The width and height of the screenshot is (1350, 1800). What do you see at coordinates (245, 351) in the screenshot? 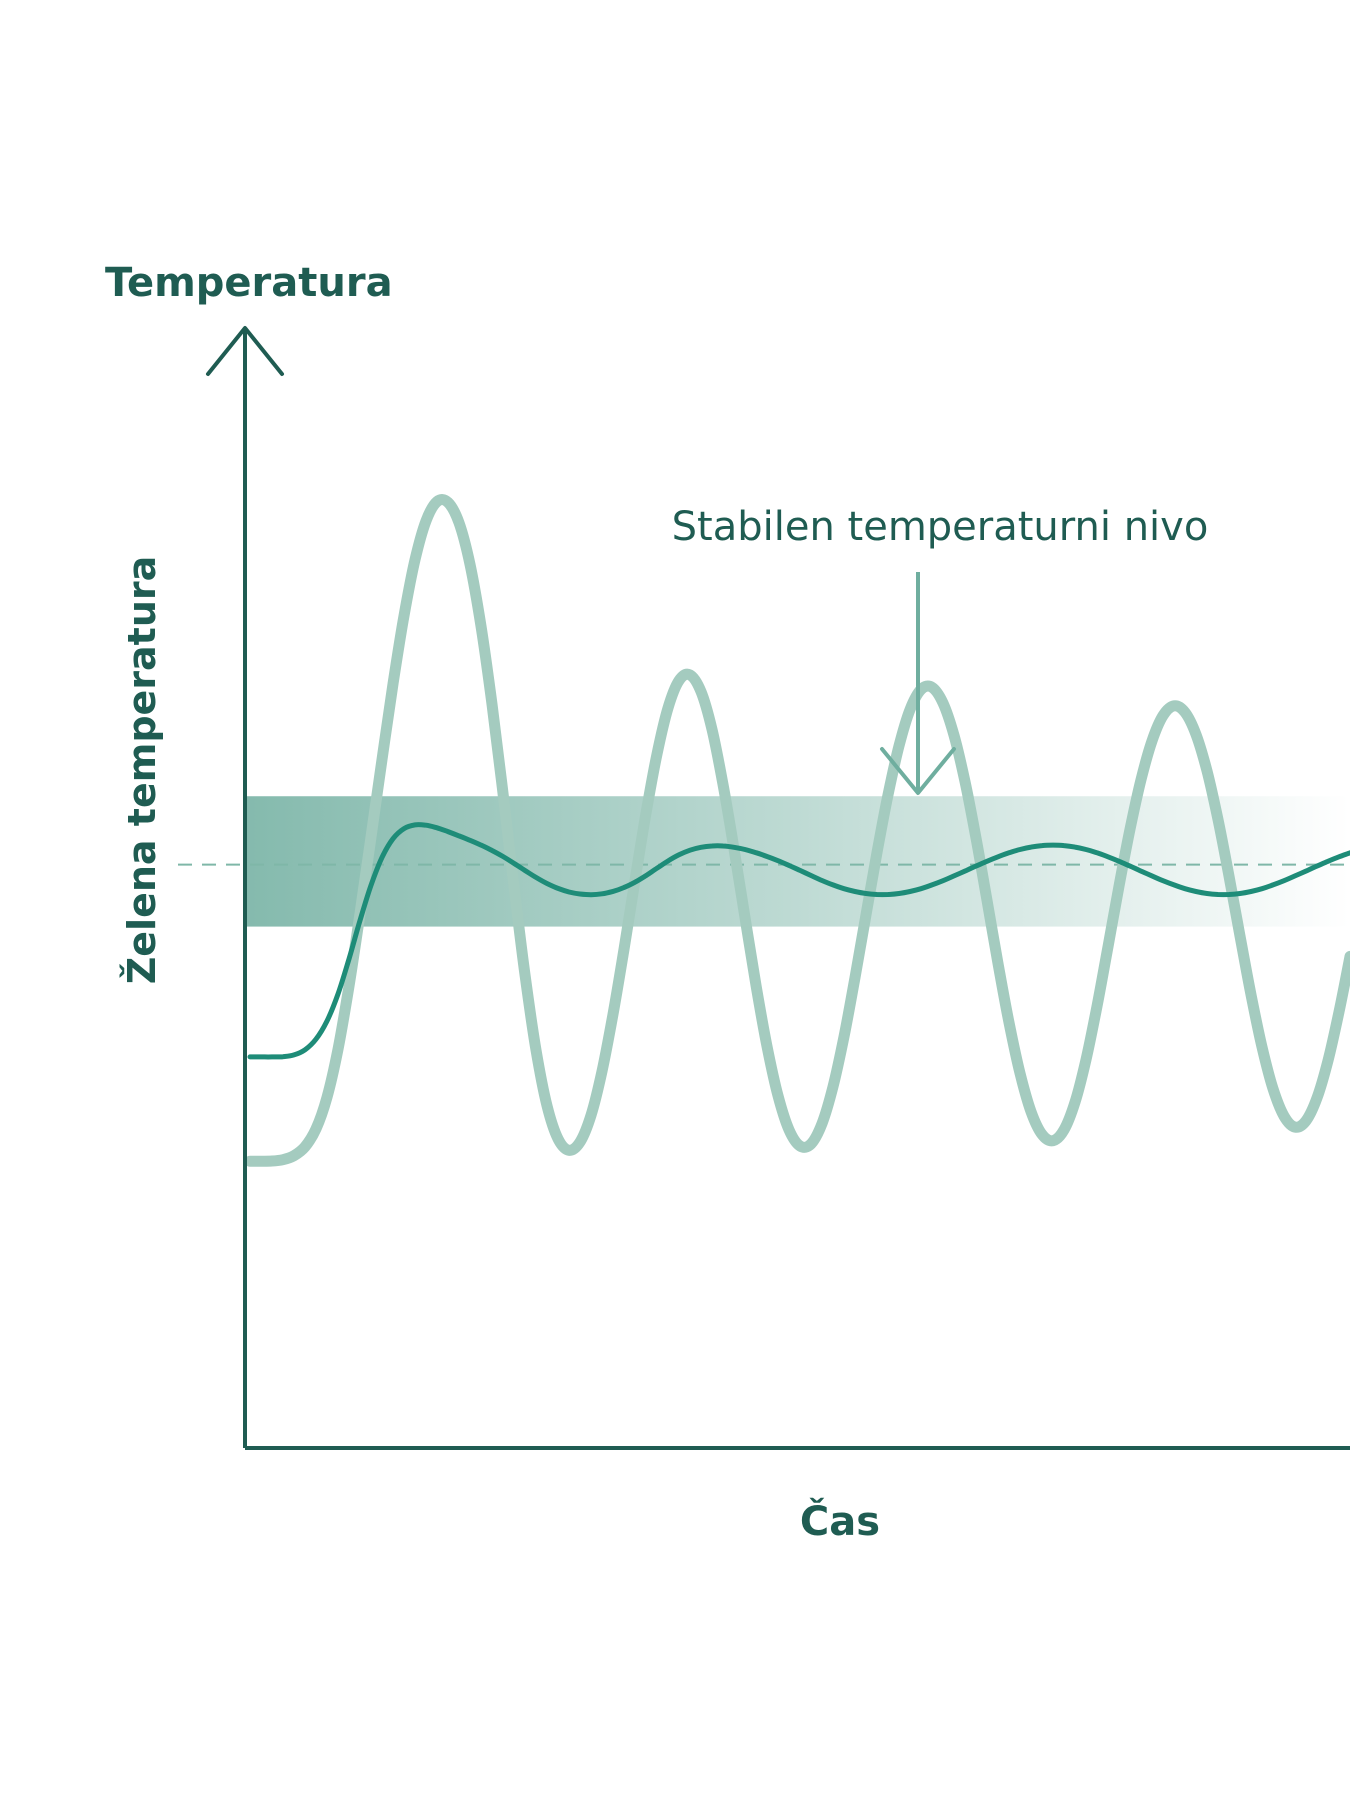
I see `y-axis-arrowhead` at bounding box center [245, 351].